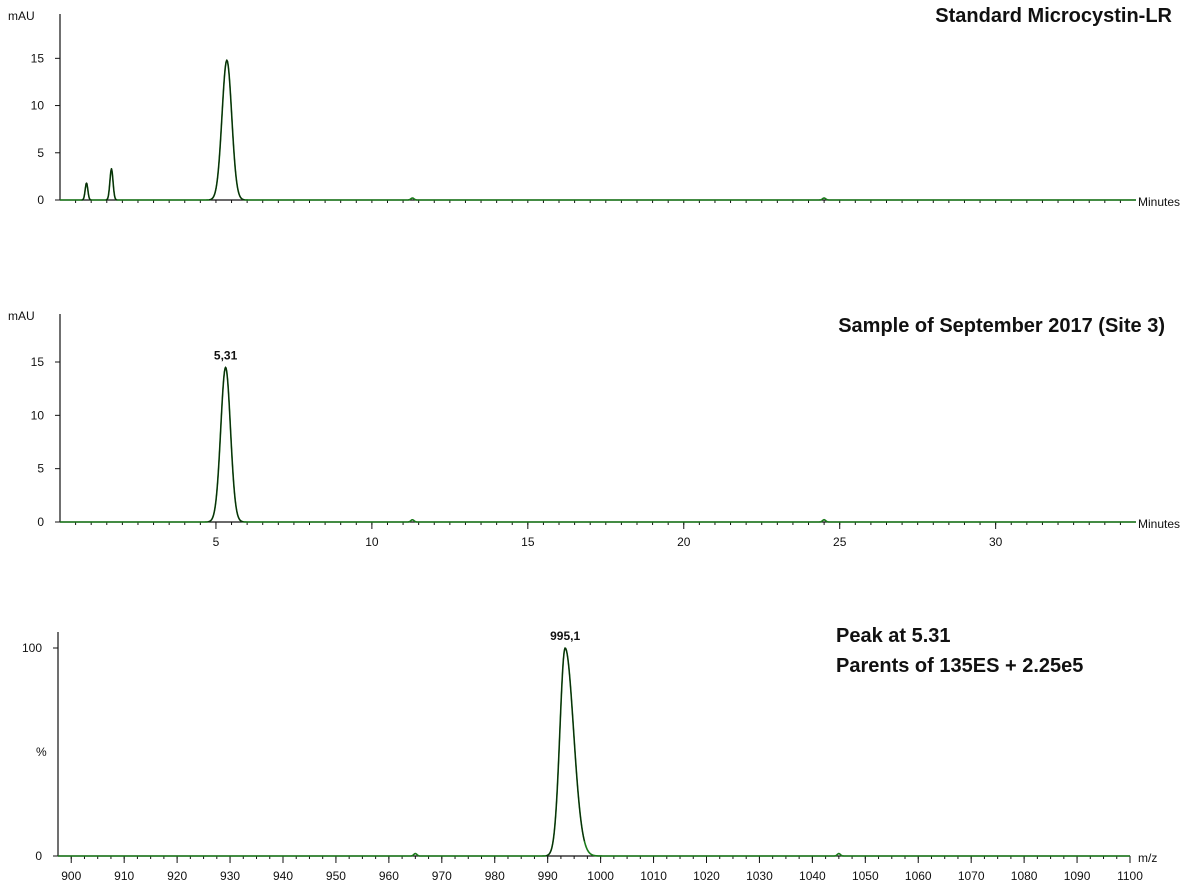  I want to click on x-tick-label: 1090, so click(1077, 876).